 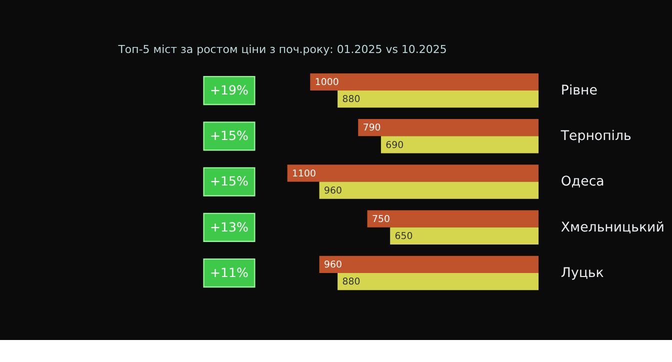 What do you see at coordinates (304, 174) in the screenshot?
I see `data-label: 1100` at bounding box center [304, 174].